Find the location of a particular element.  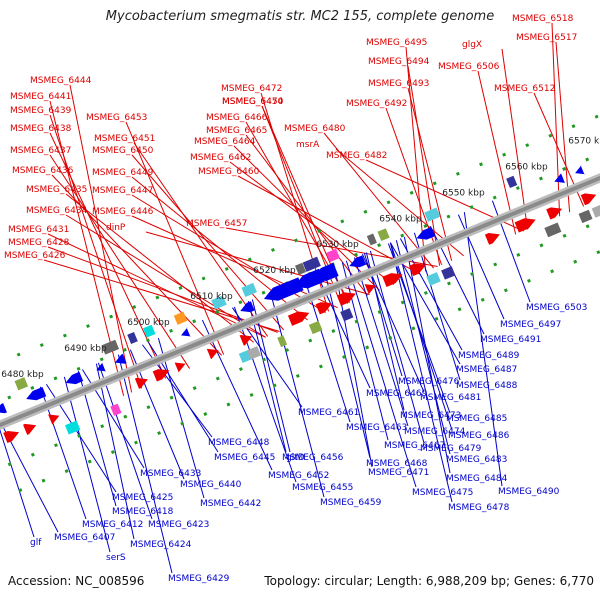

kbp-tick-label: 6490 kbp is located at coordinates (85, 349).